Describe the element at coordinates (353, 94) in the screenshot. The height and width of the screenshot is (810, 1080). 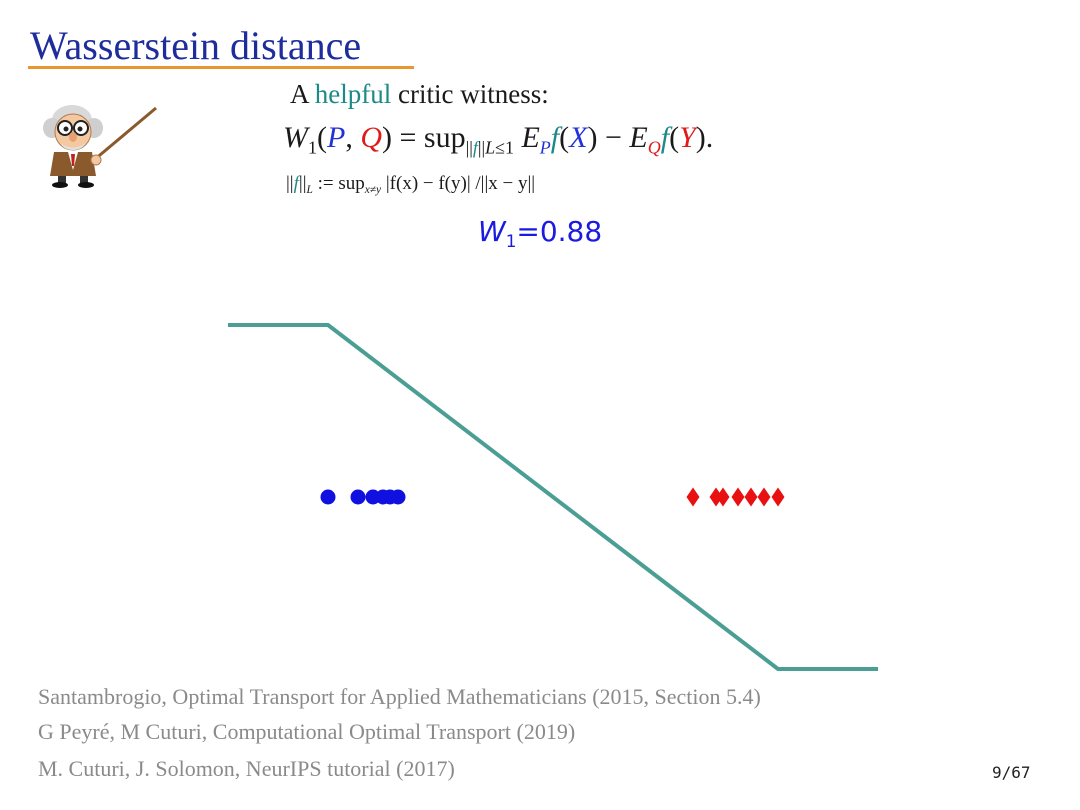
I see `helpful-highlight: helpful` at that location.